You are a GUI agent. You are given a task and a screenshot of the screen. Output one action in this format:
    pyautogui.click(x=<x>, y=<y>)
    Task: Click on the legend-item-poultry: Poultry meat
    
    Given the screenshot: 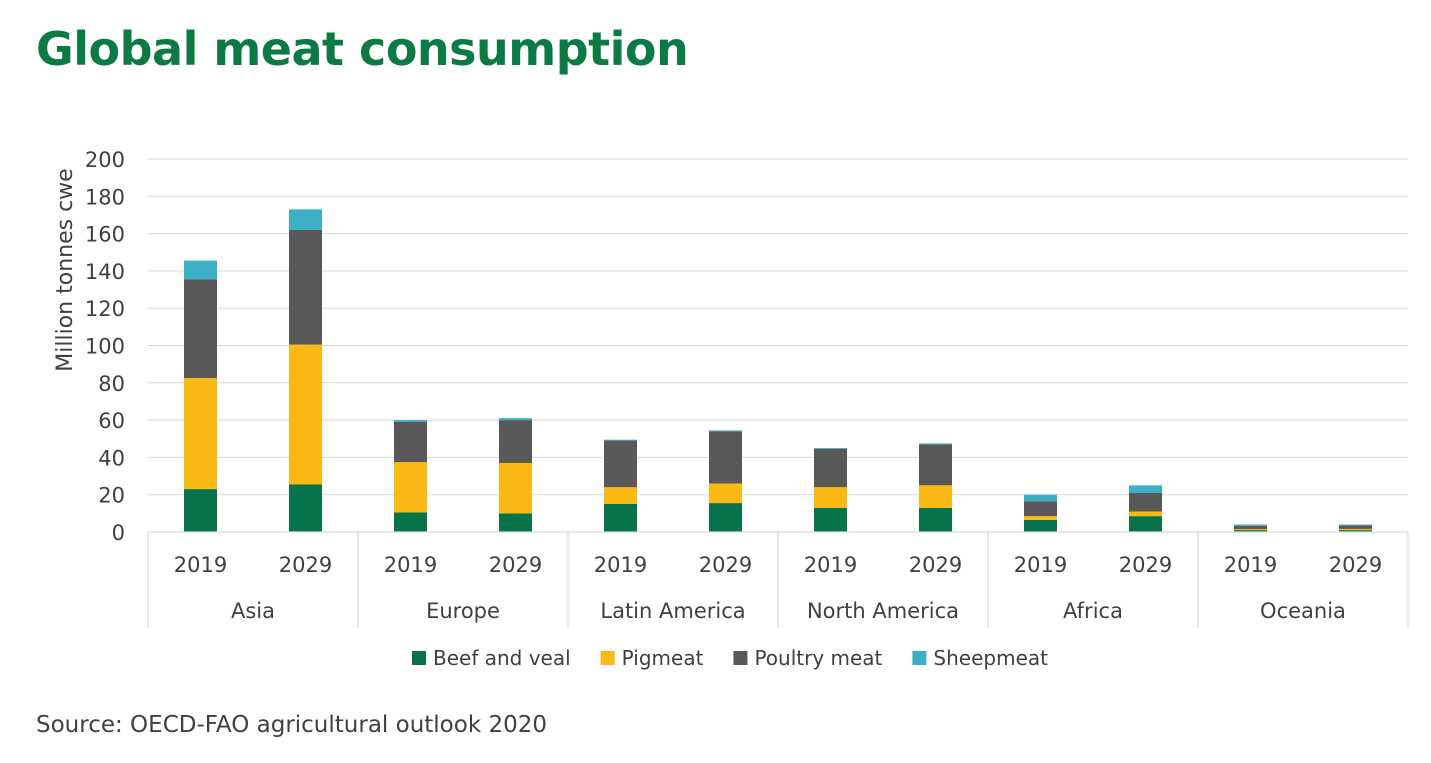 What is the action you would take?
    pyautogui.click(x=808, y=658)
    